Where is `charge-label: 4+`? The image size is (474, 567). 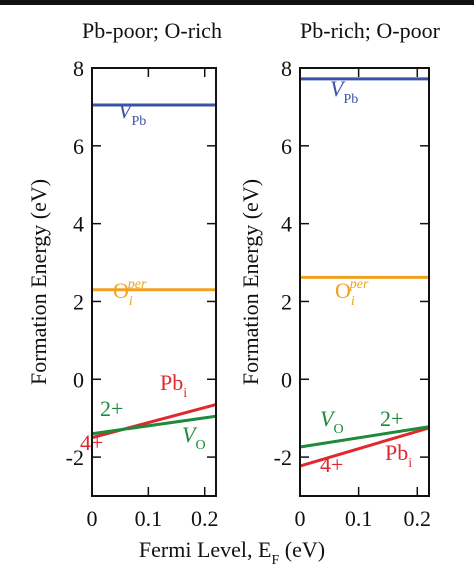 charge-label: 4+ is located at coordinates (331, 464).